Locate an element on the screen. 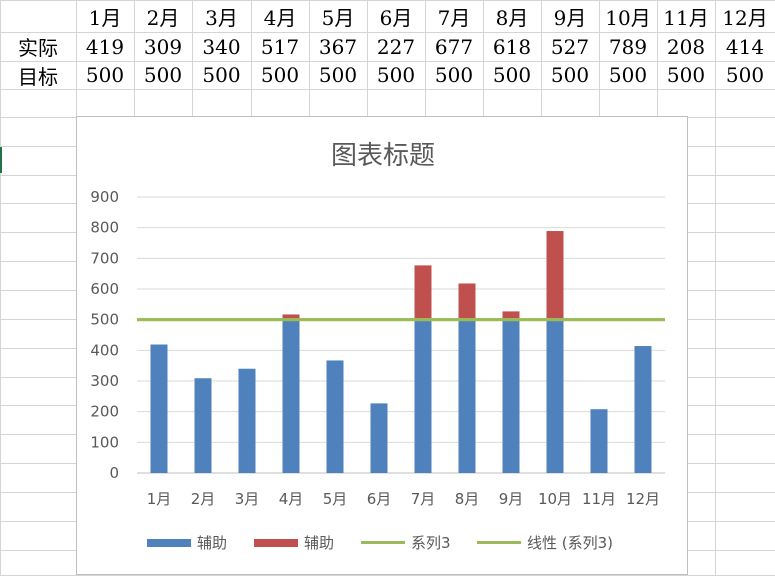 Image resolution: width=775 pixels, height=576 pixels. month-header-cell: 8月 is located at coordinates (512, 17).